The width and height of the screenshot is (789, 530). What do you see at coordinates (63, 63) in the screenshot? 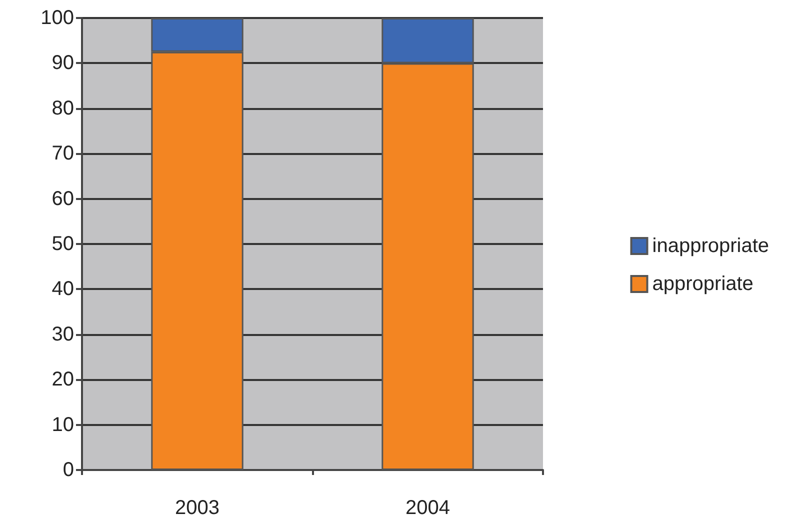
I see `y-tick-label: 90` at bounding box center [63, 63].